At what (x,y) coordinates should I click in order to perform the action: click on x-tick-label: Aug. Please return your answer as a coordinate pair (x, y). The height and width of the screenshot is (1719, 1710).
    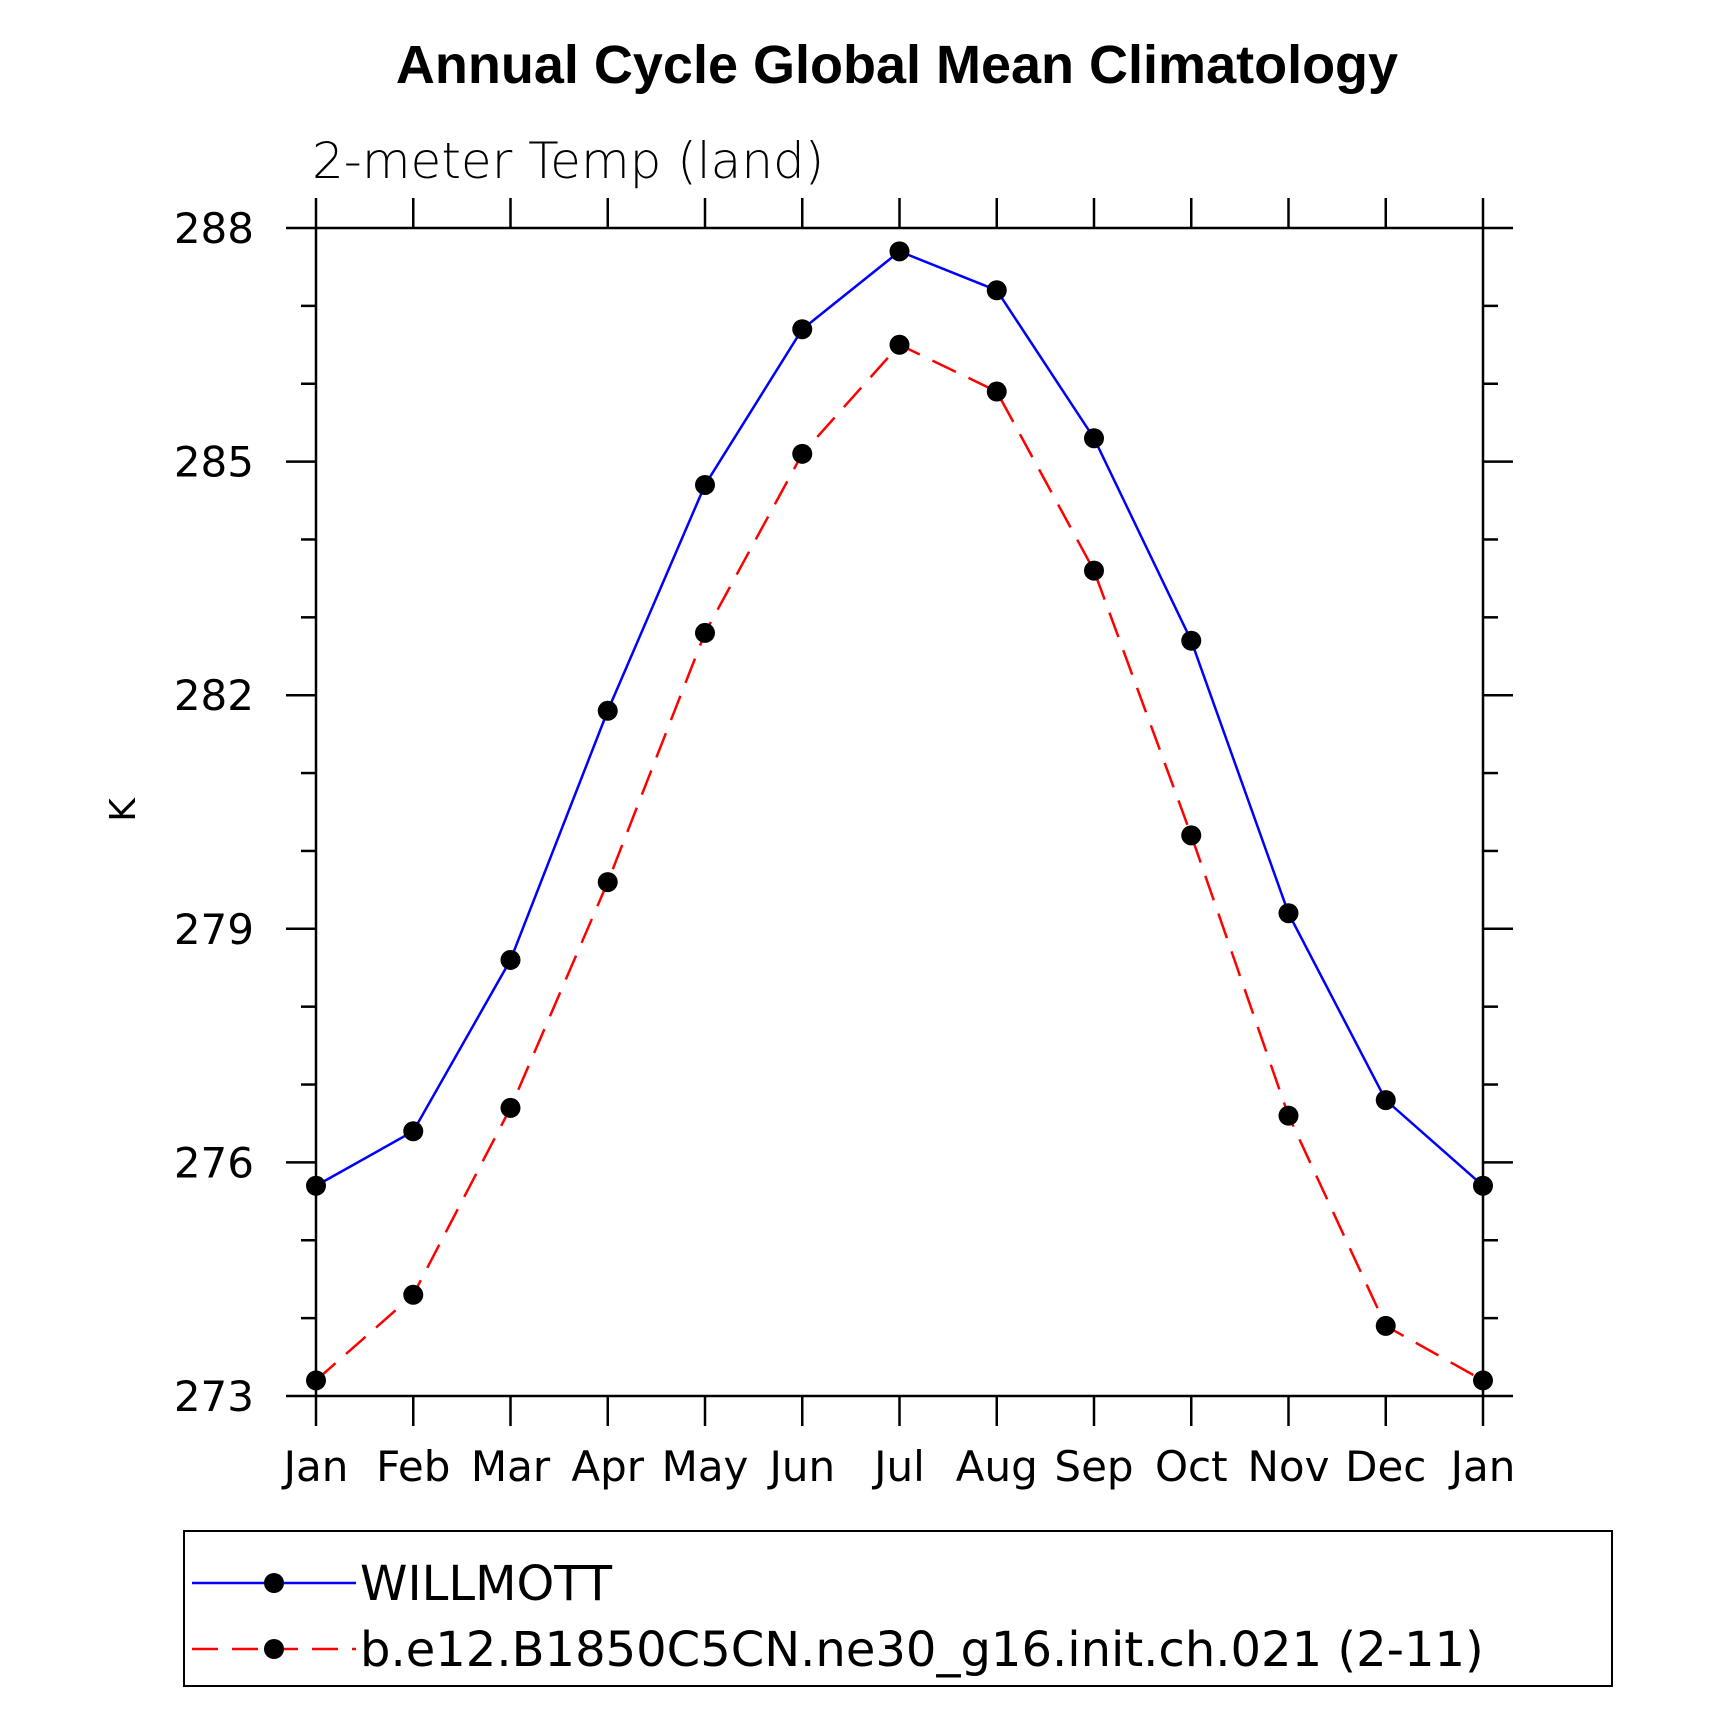
    Looking at the image, I should click on (997, 1466).